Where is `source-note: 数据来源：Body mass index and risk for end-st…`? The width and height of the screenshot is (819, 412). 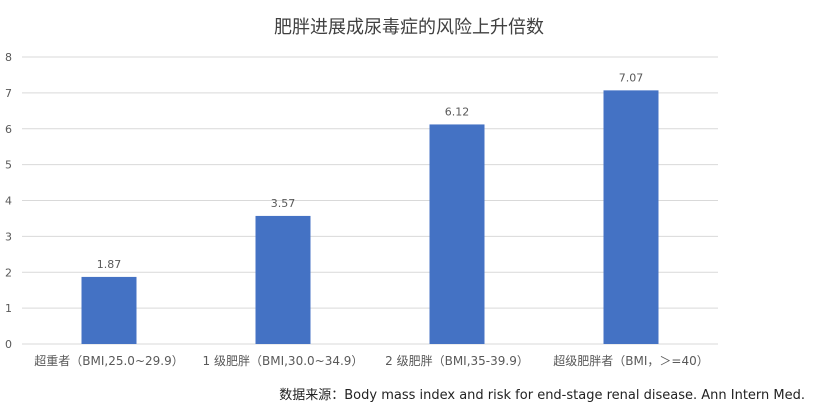
source-note: 数据来源：Body mass index and risk for end-st… is located at coordinates (542, 395).